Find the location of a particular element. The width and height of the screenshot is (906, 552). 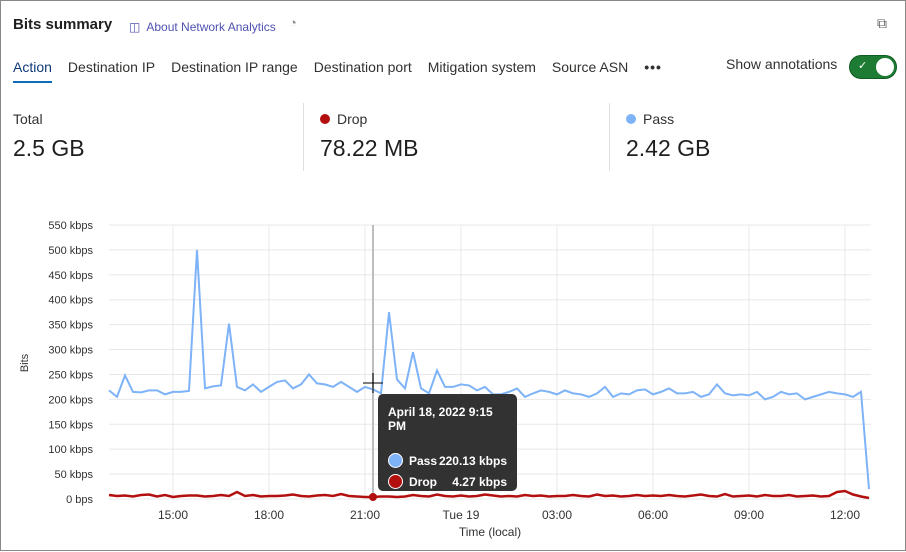

stat-drop: Drop 78.22 MB is located at coordinates (360, 137).